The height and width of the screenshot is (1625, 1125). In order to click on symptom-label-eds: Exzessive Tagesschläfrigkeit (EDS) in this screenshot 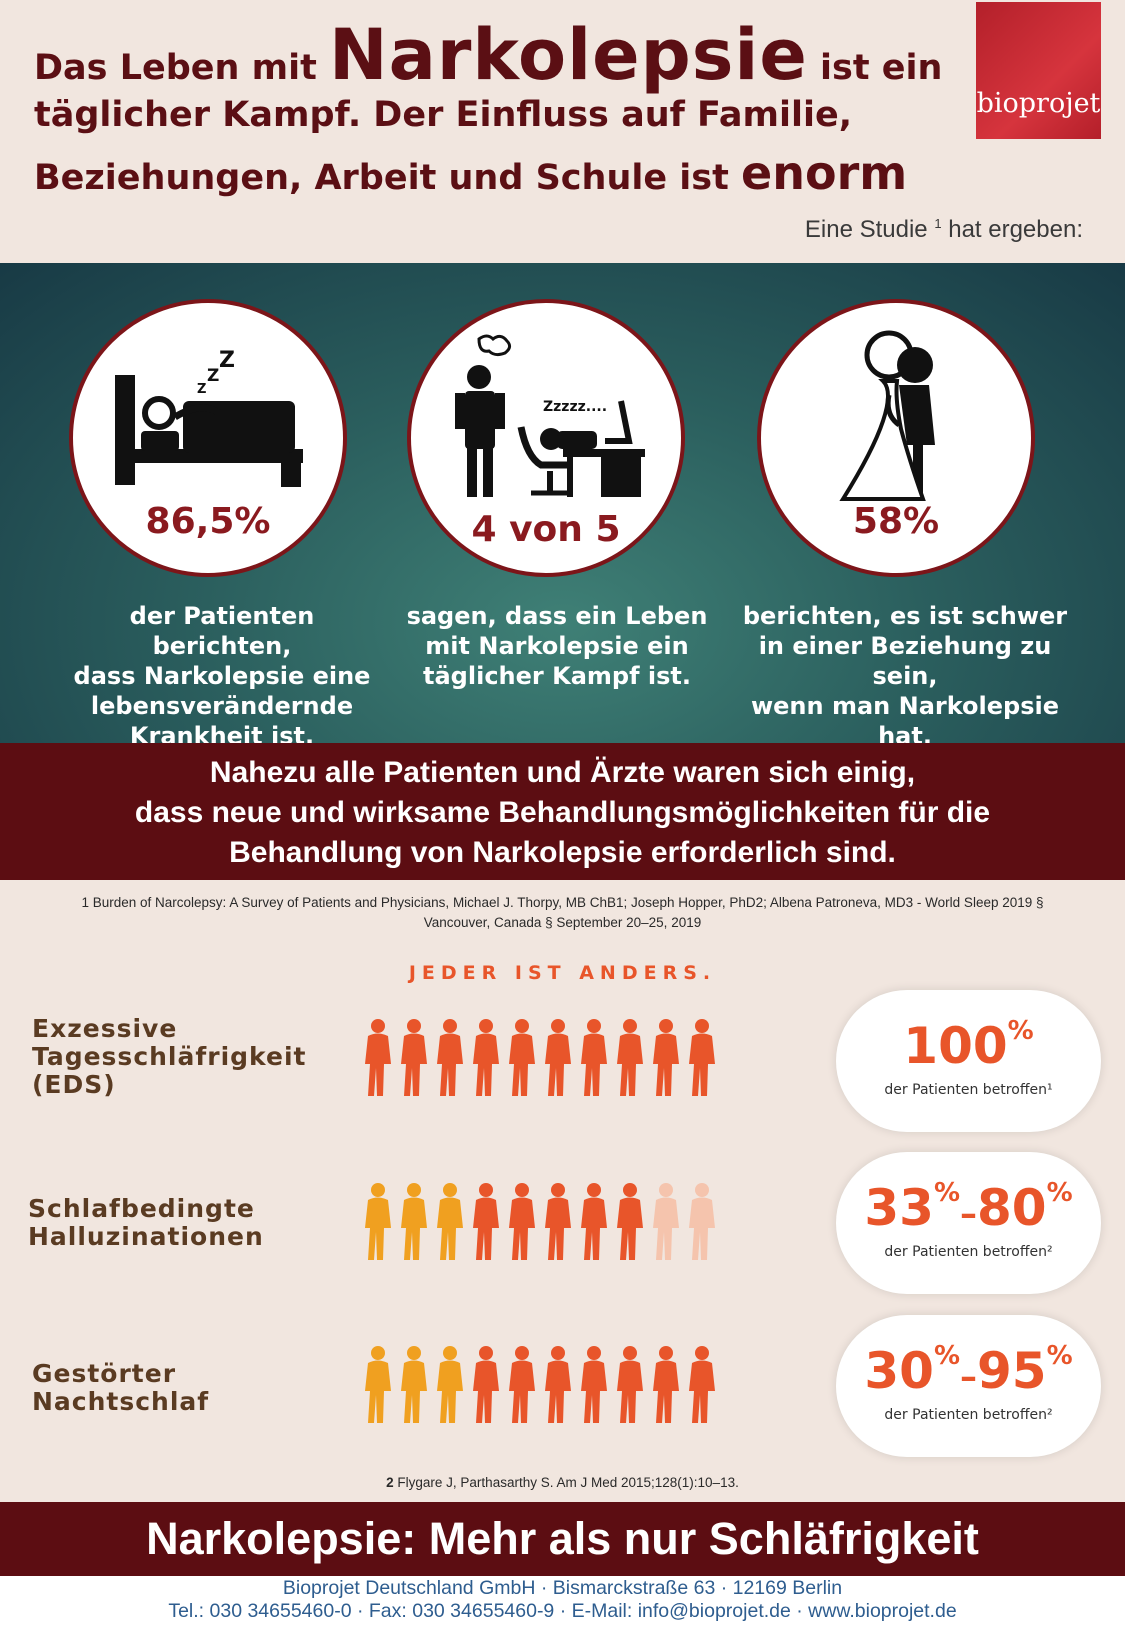, I will do `click(169, 1056)`.